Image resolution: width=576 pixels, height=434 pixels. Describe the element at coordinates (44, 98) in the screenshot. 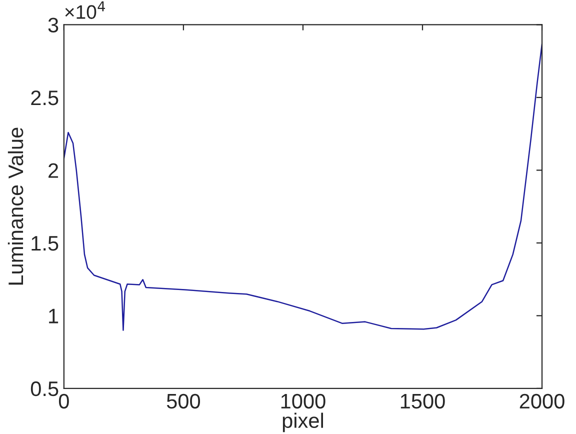

I see `y-tick-label: 2.5` at that location.